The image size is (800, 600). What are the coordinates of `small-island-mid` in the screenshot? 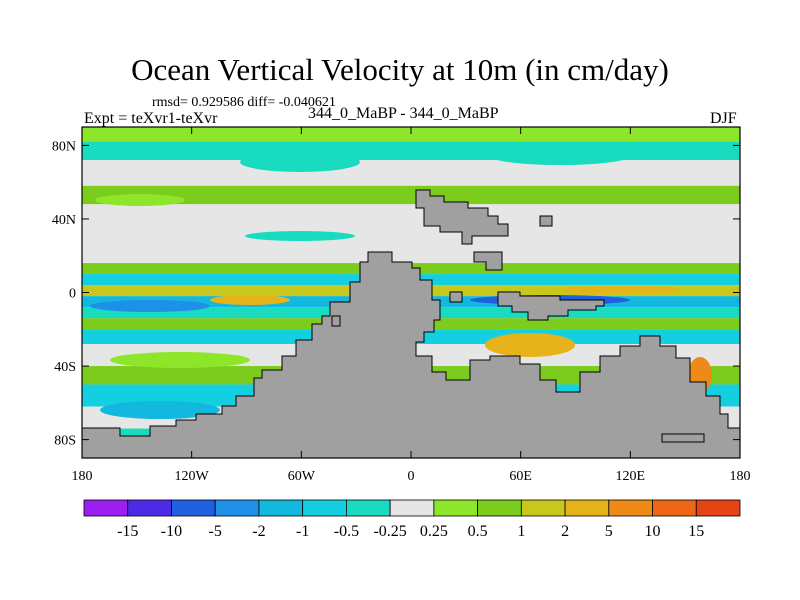 It's located at (456, 297).